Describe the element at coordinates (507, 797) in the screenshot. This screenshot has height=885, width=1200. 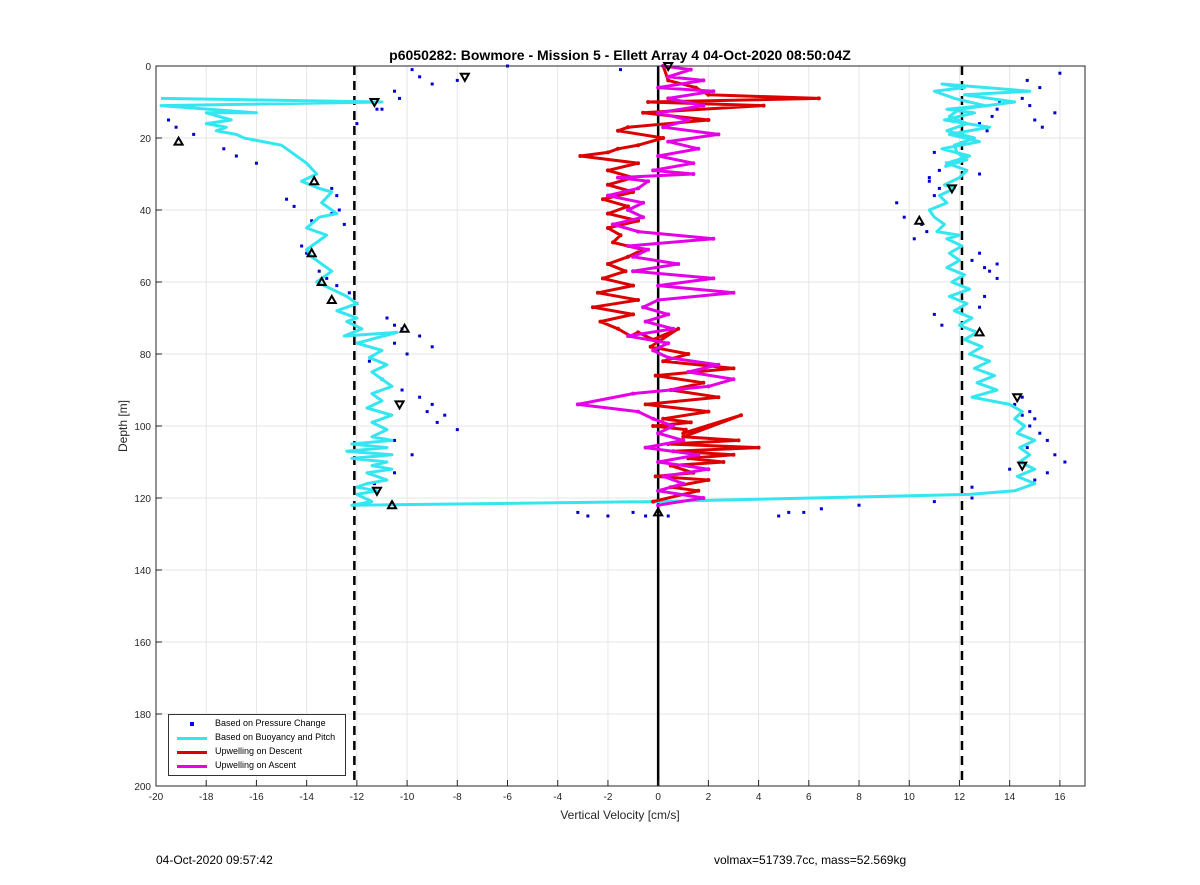
I see `x-tick-label: -6` at that location.